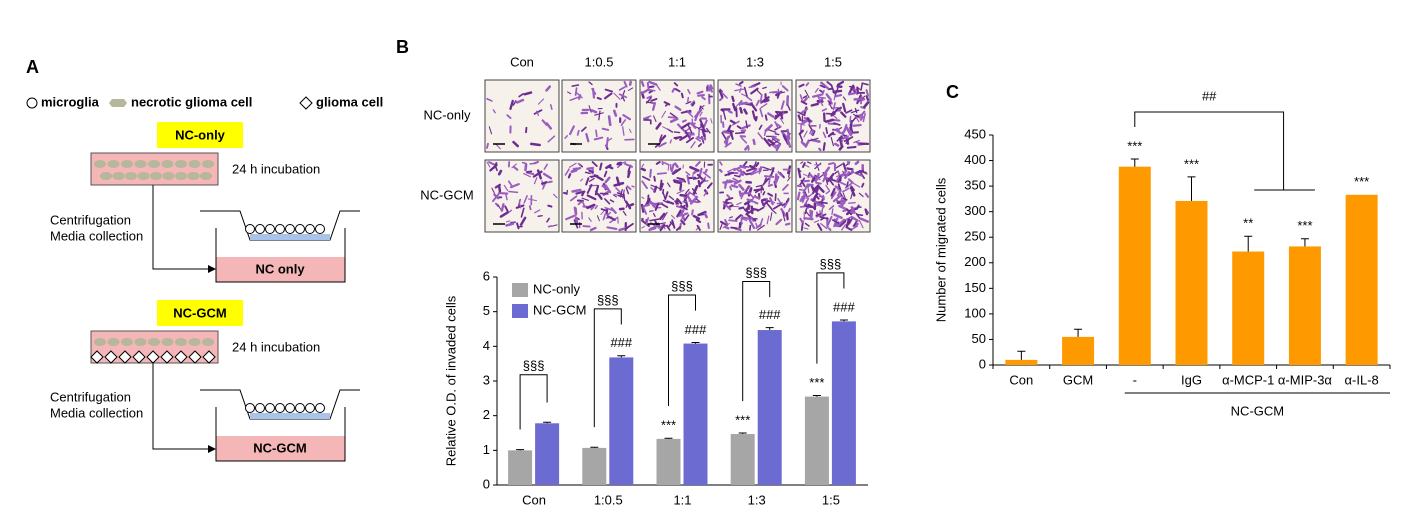 The height and width of the screenshot is (523, 1413). Describe the element at coordinates (139, 357) in the screenshot. I see `glioma-cell` at that location.